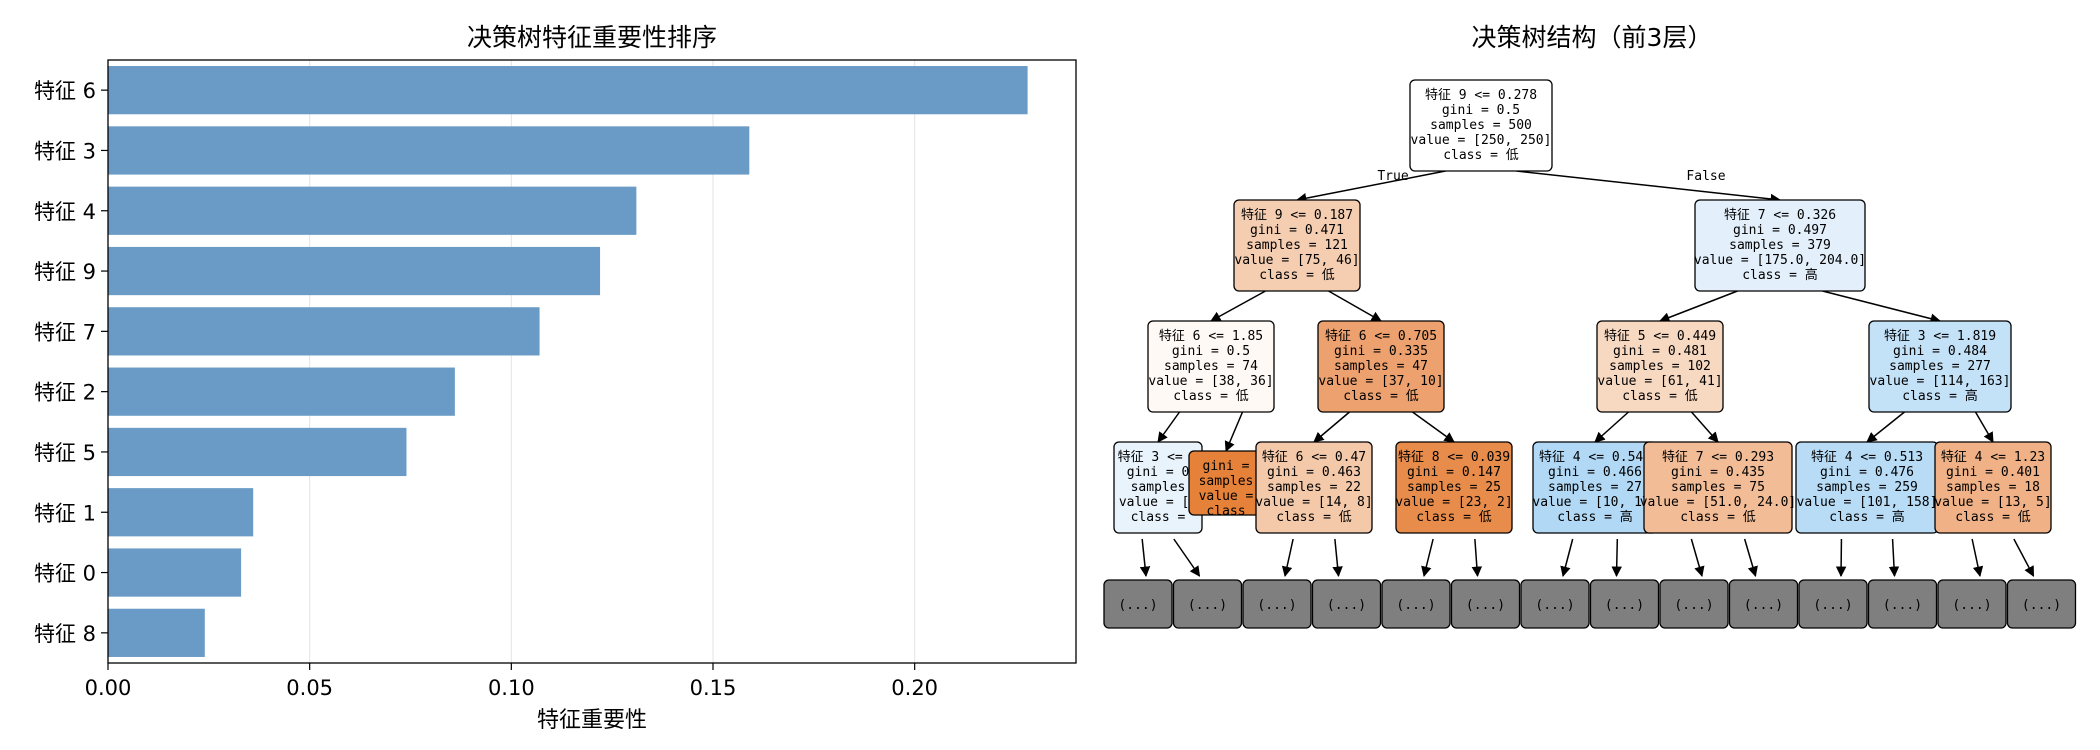 This screenshot has height=750, width=2100. What do you see at coordinates (1381, 351) in the screenshot?
I see `tree-node-text: gini = 0.335` at bounding box center [1381, 351].